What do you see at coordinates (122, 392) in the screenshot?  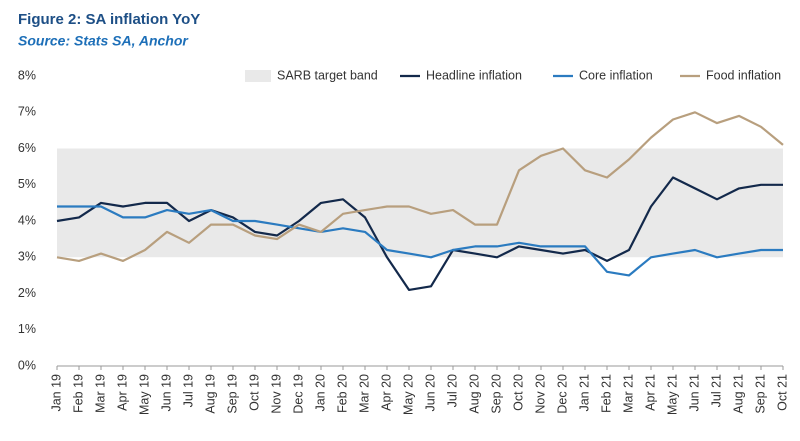 I see `x-tick-label: Apr 19` at bounding box center [122, 392].